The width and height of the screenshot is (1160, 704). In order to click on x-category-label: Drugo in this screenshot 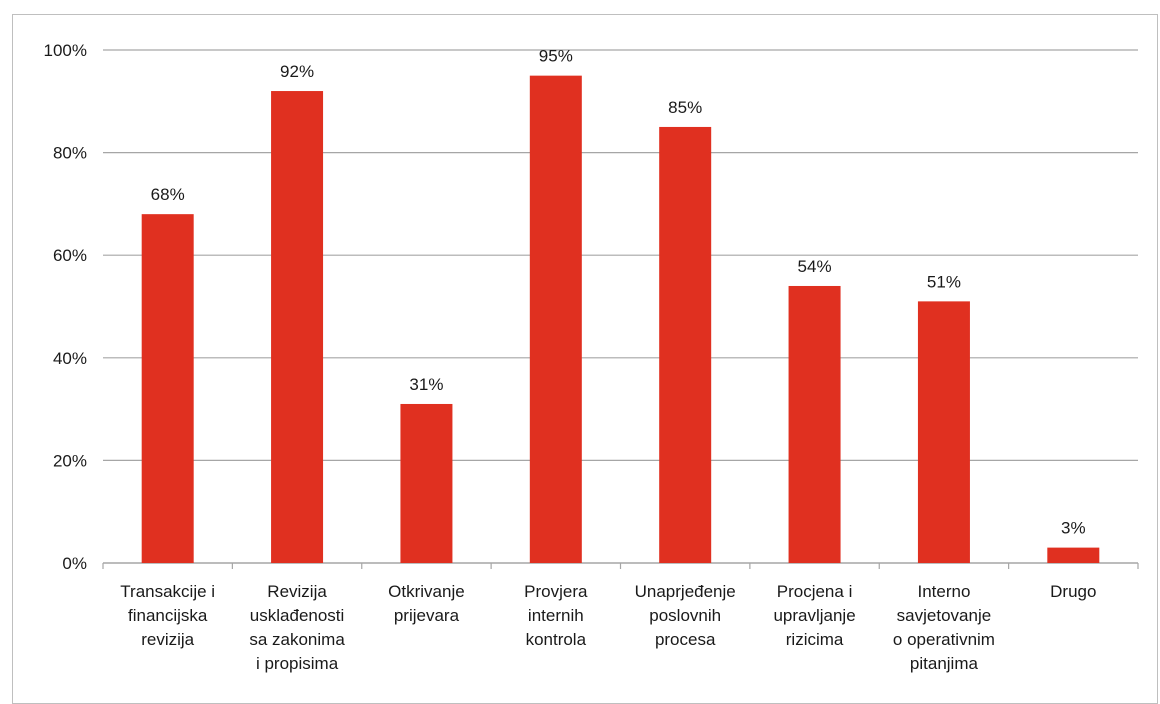, I will do `click(1073, 591)`.